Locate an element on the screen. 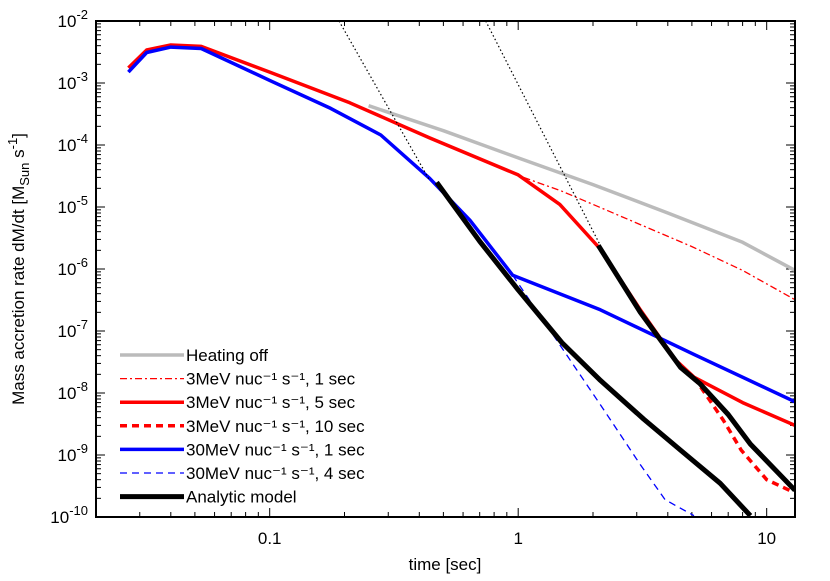 This screenshot has width=830, height=581. legend-label: 30MeV nuc⁻¹ s⁻¹, 4 sec is located at coordinates (275, 473).